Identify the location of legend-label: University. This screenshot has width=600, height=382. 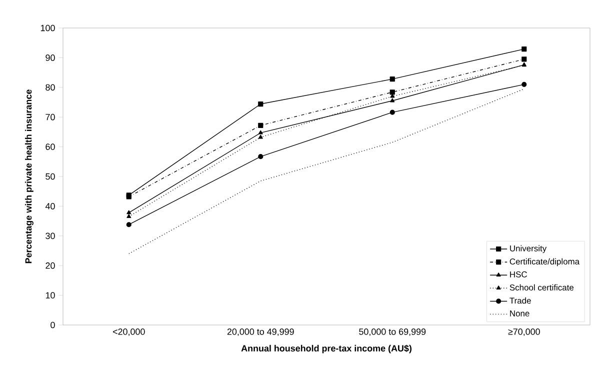
(528, 249).